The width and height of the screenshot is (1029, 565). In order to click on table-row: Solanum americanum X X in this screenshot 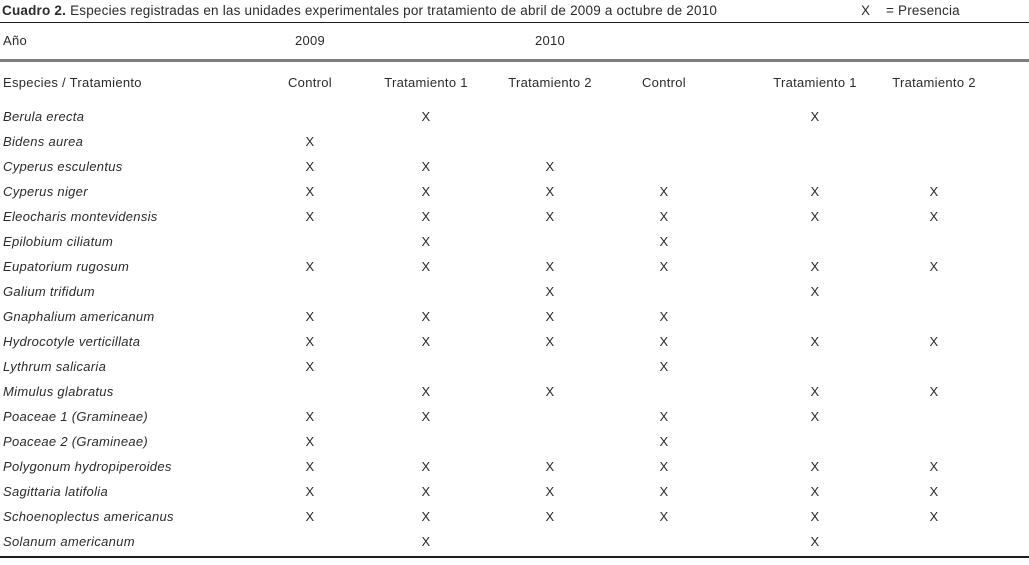, I will do `click(514, 541)`.